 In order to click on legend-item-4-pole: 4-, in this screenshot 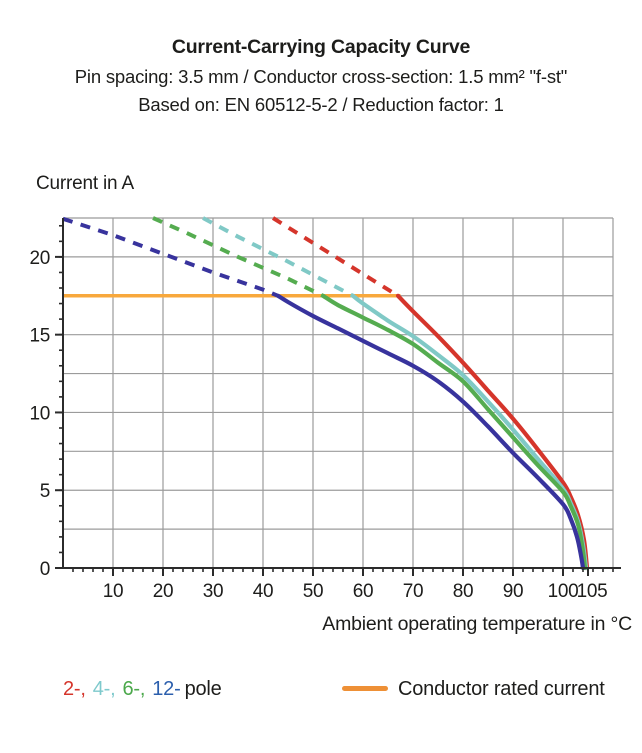, I will do `click(104, 689)`.